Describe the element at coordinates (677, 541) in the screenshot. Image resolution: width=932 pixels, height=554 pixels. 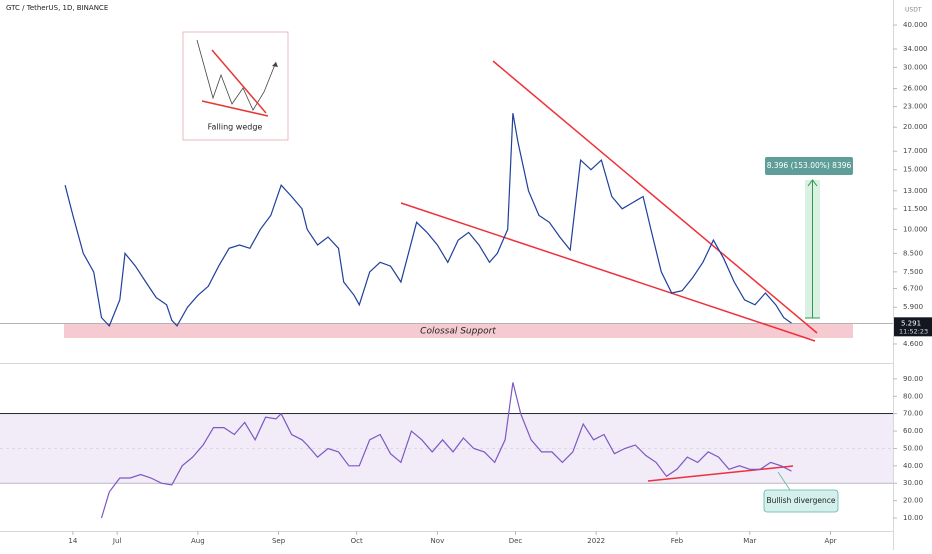
I see `x-tick-label: Feb` at that location.